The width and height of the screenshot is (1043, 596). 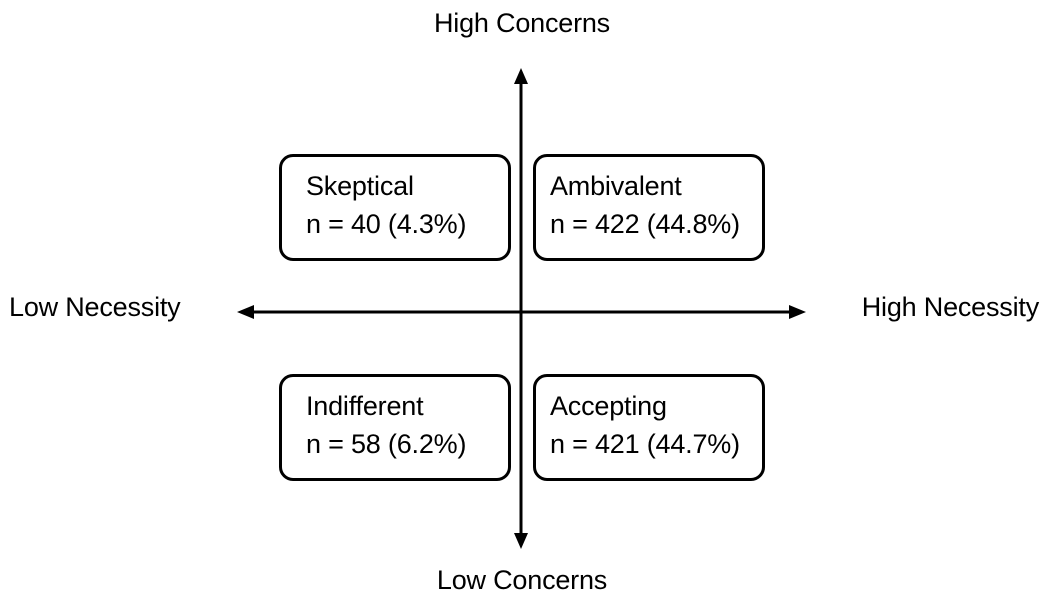 I want to click on quadrant-name: Ambivalent, so click(x=616, y=186).